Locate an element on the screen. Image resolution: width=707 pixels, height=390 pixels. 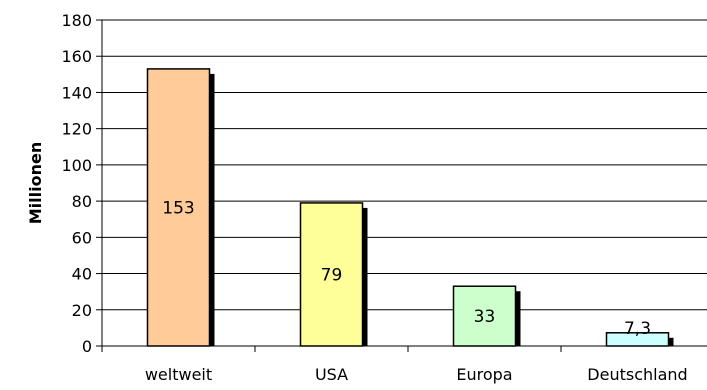
y-tick-label: 120 is located at coordinates (76, 129).